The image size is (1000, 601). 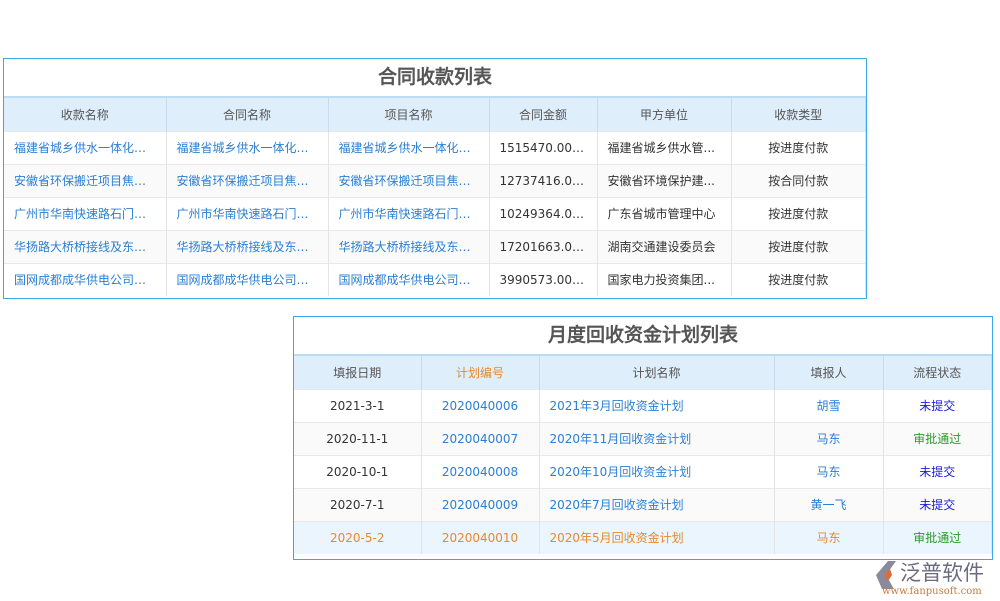 What do you see at coordinates (829, 405) in the screenshot?
I see `cell-reporter: 胡雪` at bounding box center [829, 405].